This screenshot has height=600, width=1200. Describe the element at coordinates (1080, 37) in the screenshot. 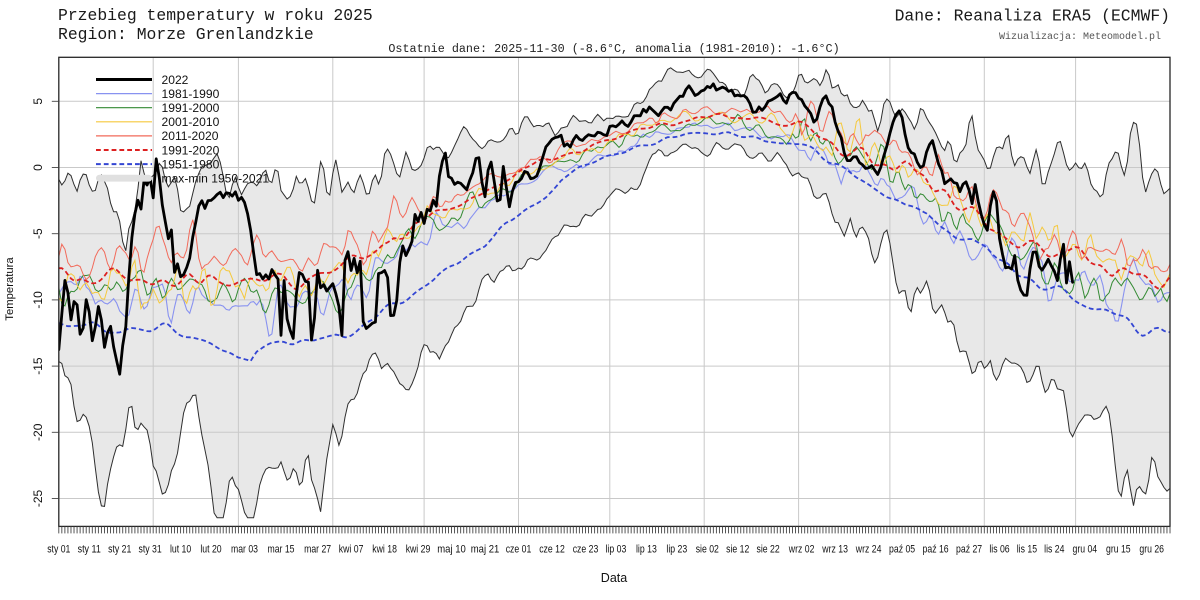

I see `svg-text: Wizualizacja: Meteomodel.pl` at that location.